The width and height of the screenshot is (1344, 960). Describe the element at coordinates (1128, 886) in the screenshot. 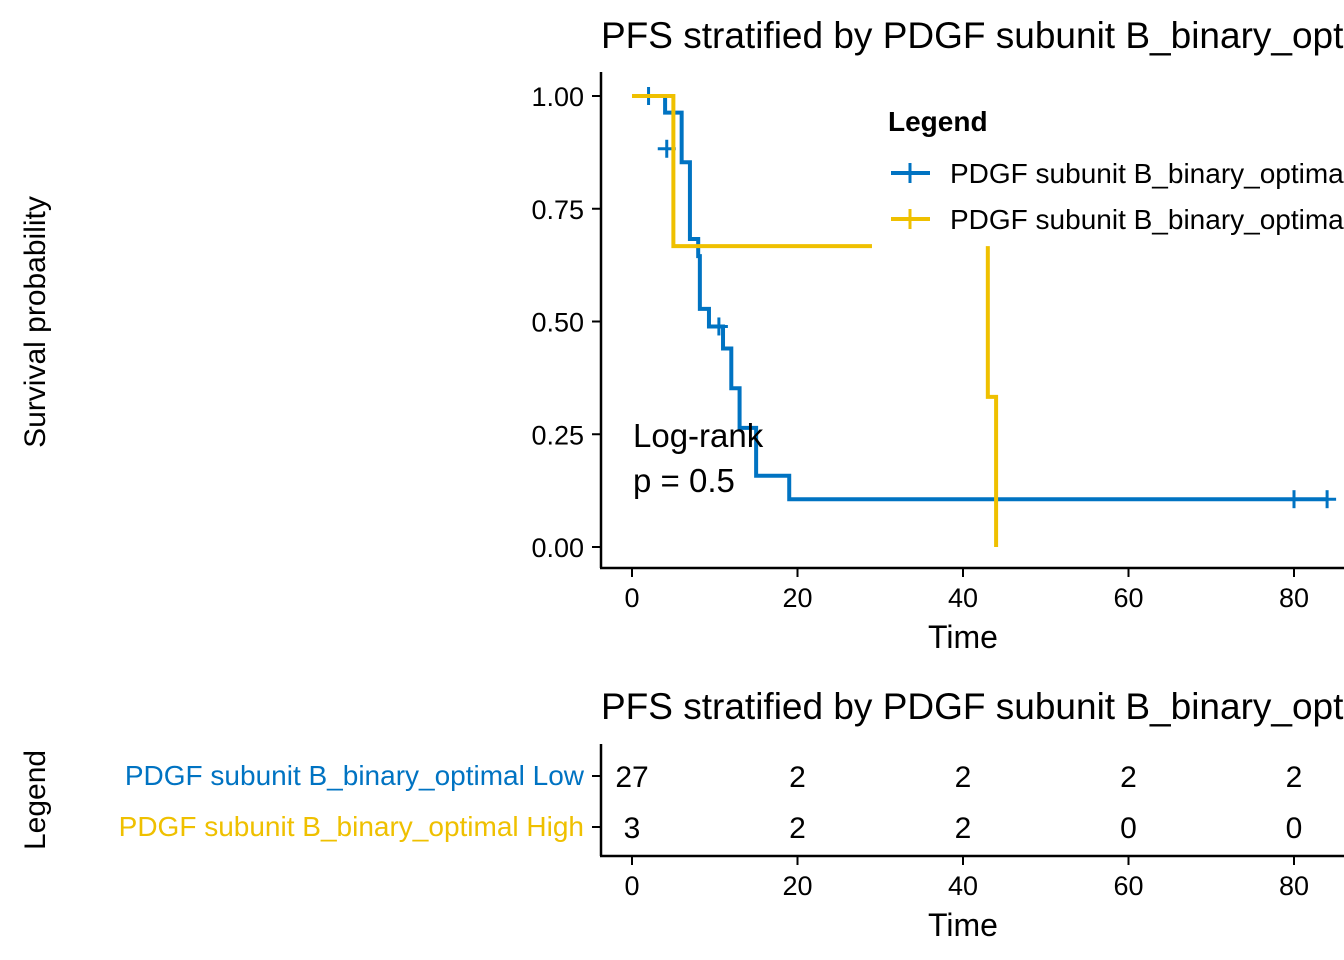

I see `table-x-tick-label: 60` at that location.